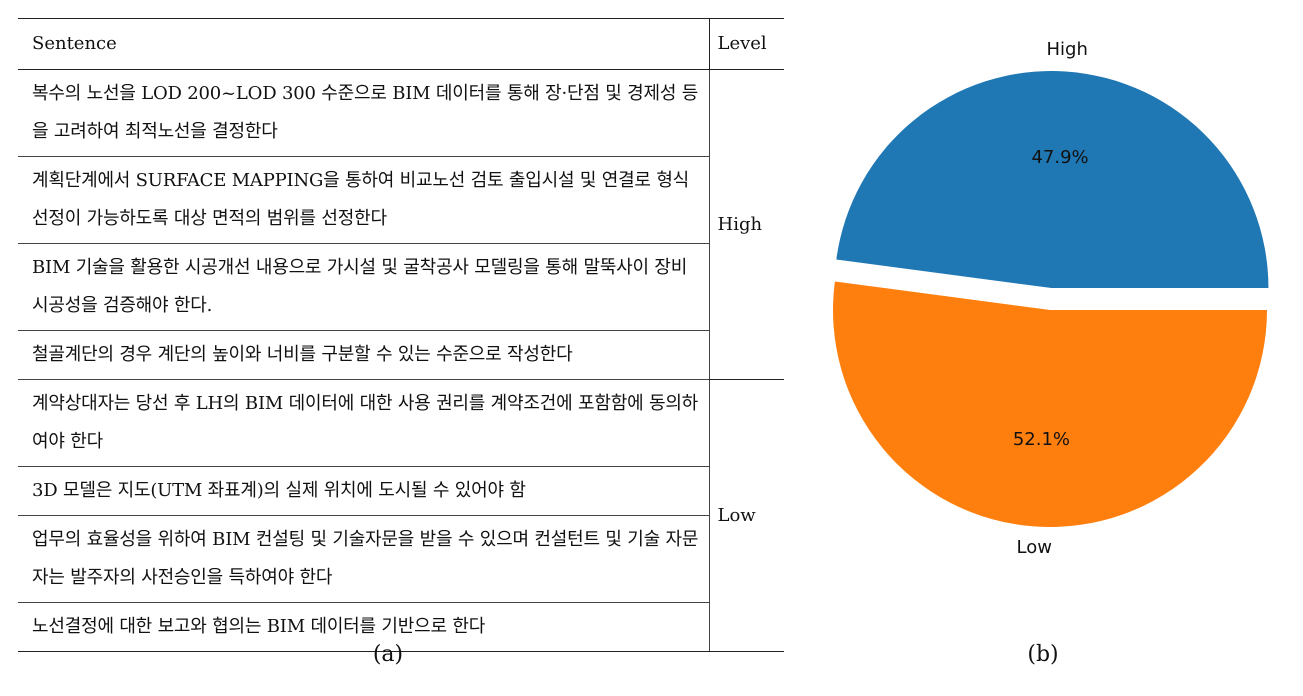  What do you see at coordinates (1050, 404) in the screenshot?
I see `pie-slice-low` at bounding box center [1050, 404].